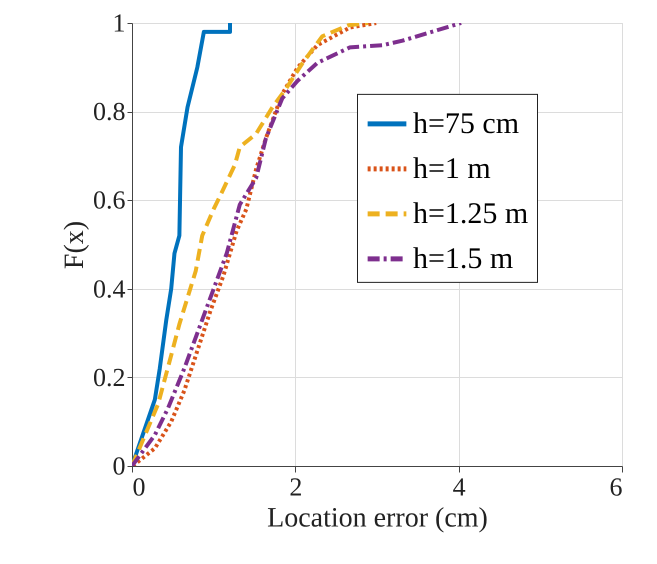  I want to click on y-tick-label: 1, so click(119, 23).